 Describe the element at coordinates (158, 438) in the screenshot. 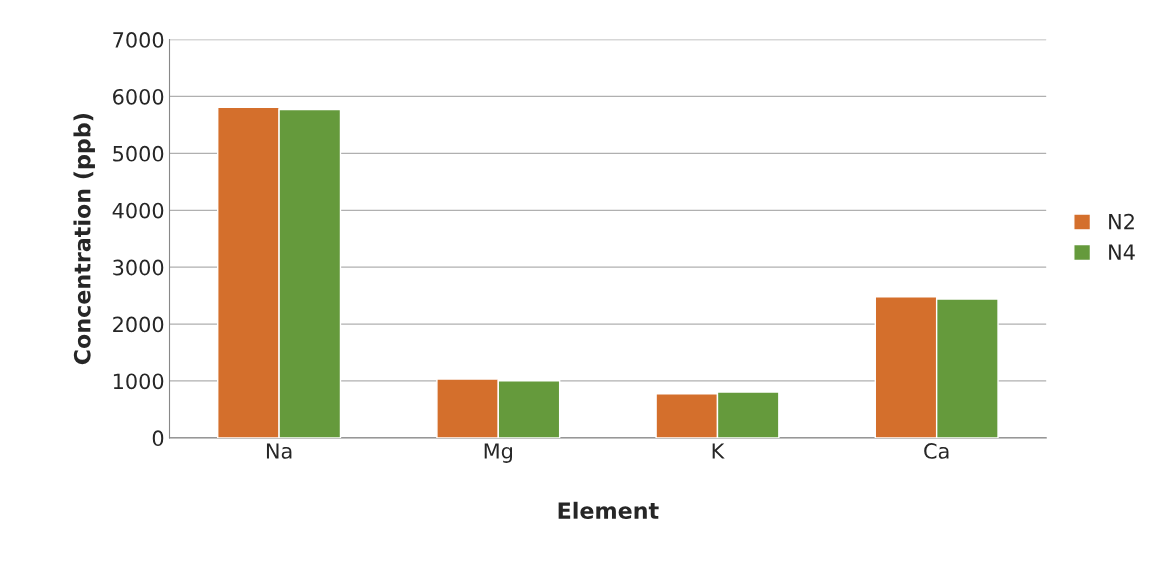

I see `y-tick-label: 0` at that location.